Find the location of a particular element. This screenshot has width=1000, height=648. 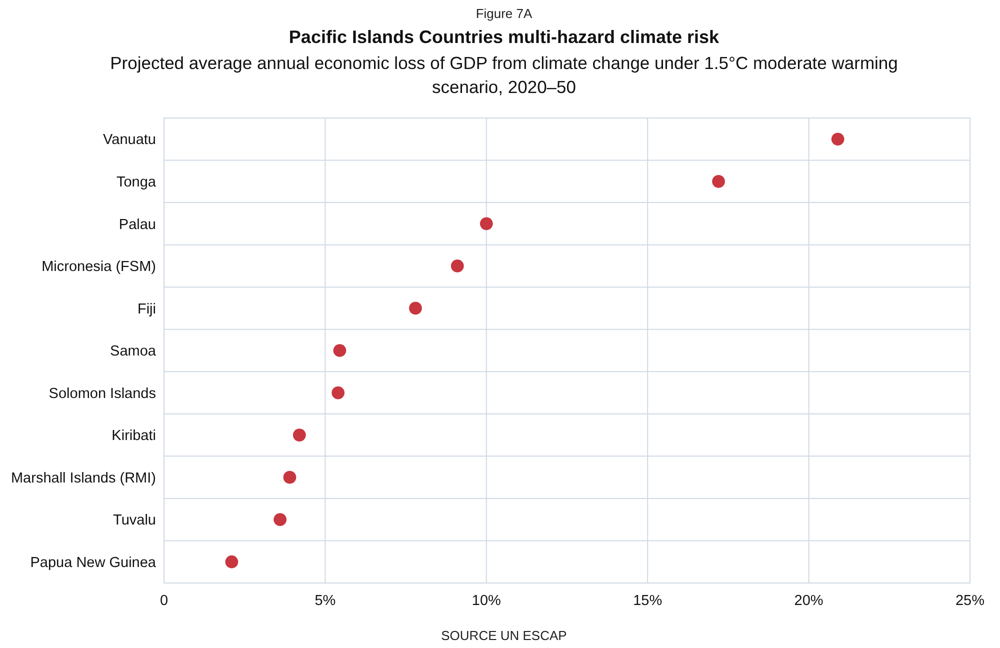

x-tick-label: 0 is located at coordinates (164, 601).